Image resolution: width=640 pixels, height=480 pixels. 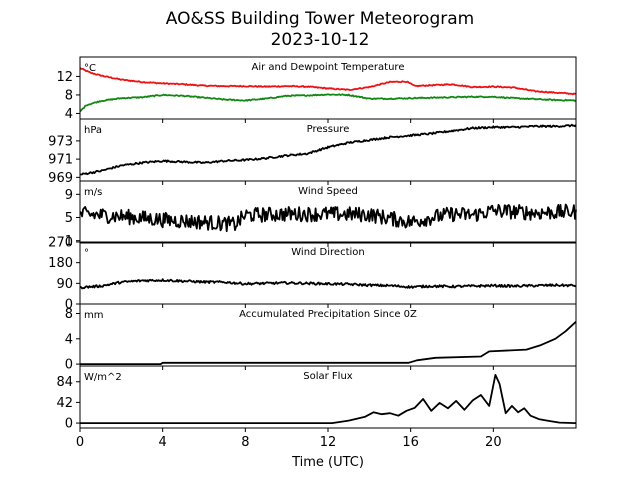 What do you see at coordinates (60, 263) in the screenshot?
I see `wind-direction-y-tick-label: 180` at bounding box center [60, 263].